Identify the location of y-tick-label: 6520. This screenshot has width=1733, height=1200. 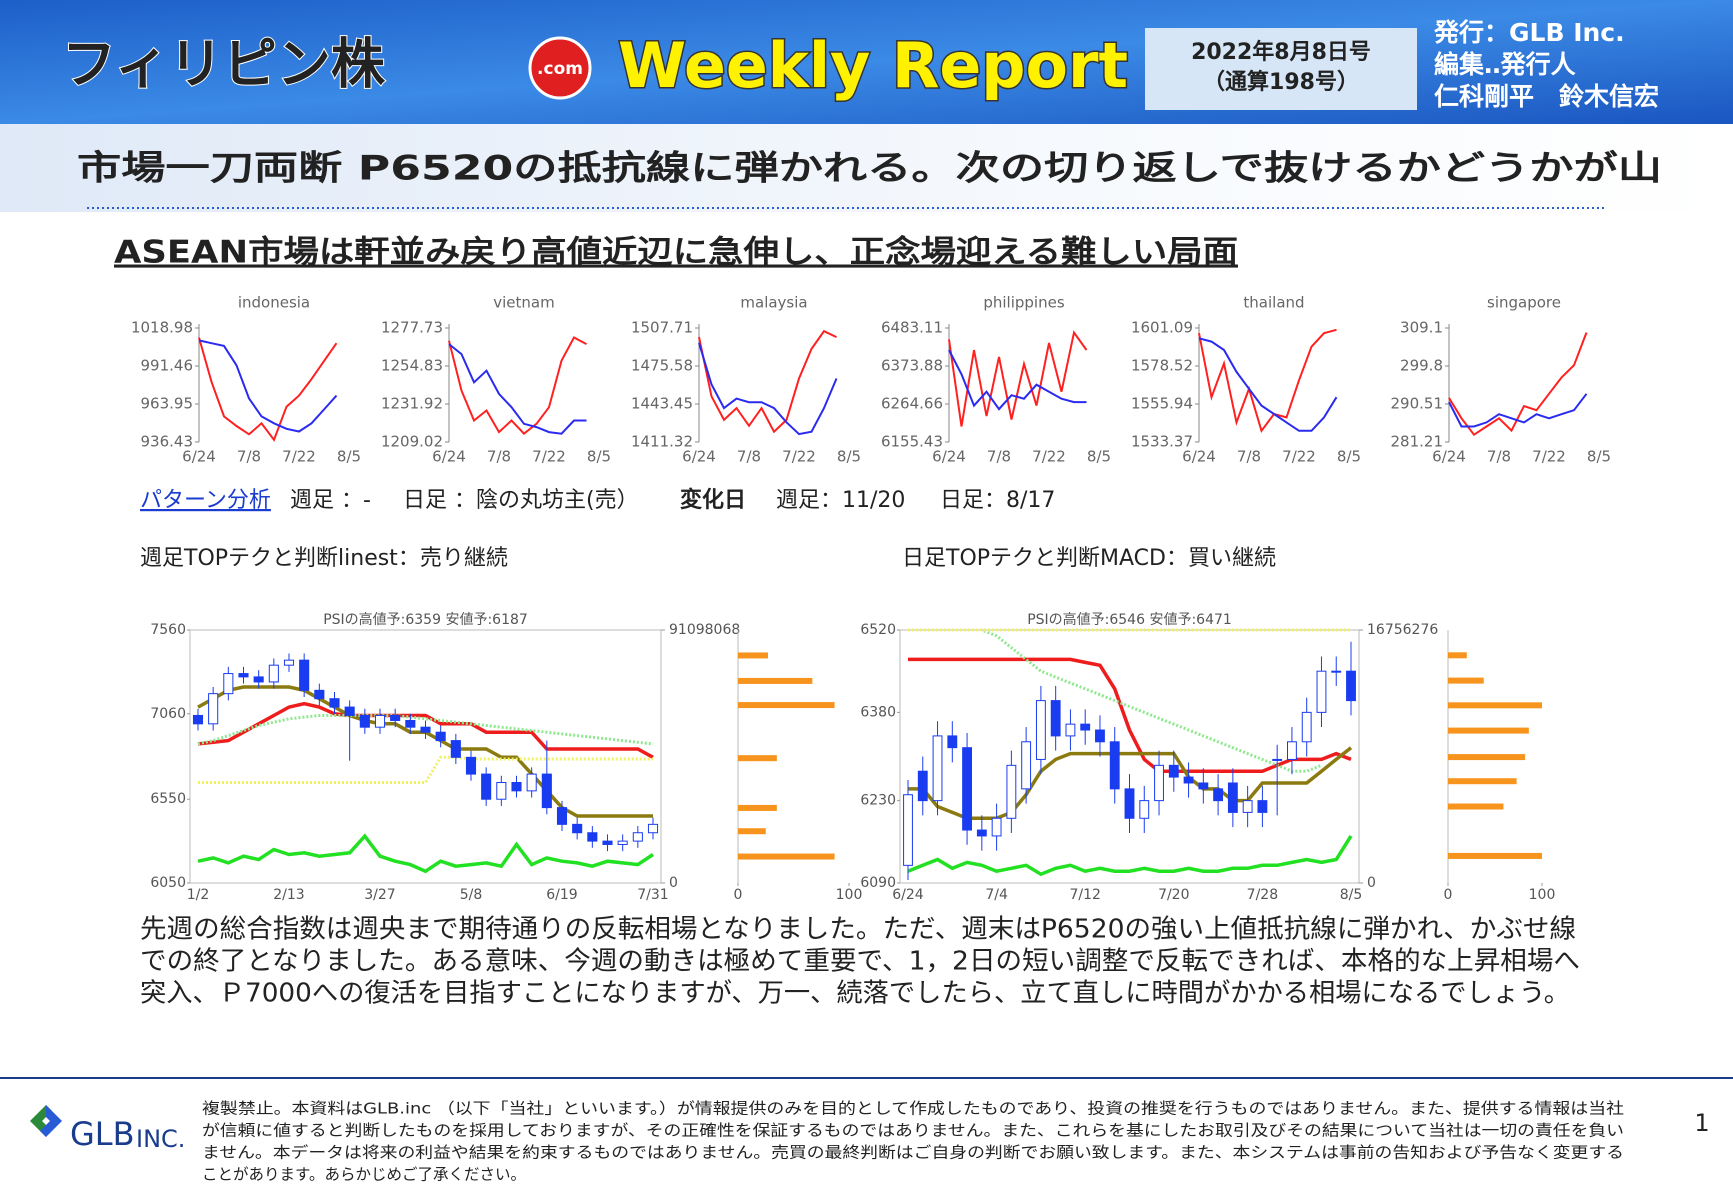
(878, 630).